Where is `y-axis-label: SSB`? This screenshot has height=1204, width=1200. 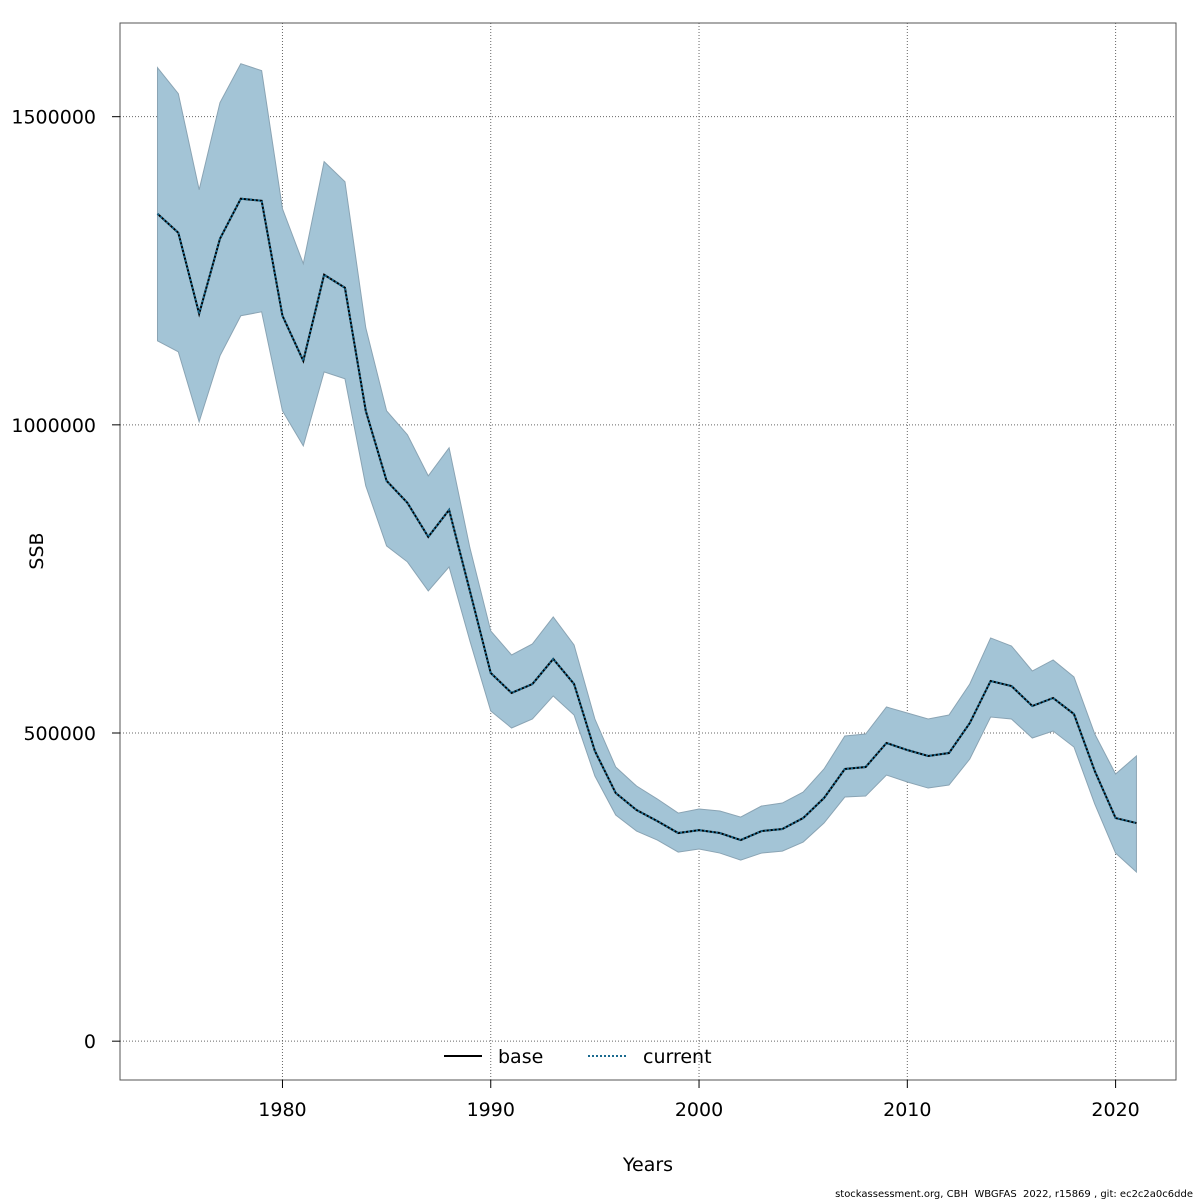
y-axis-label: SSB is located at coordinates (37, 550).